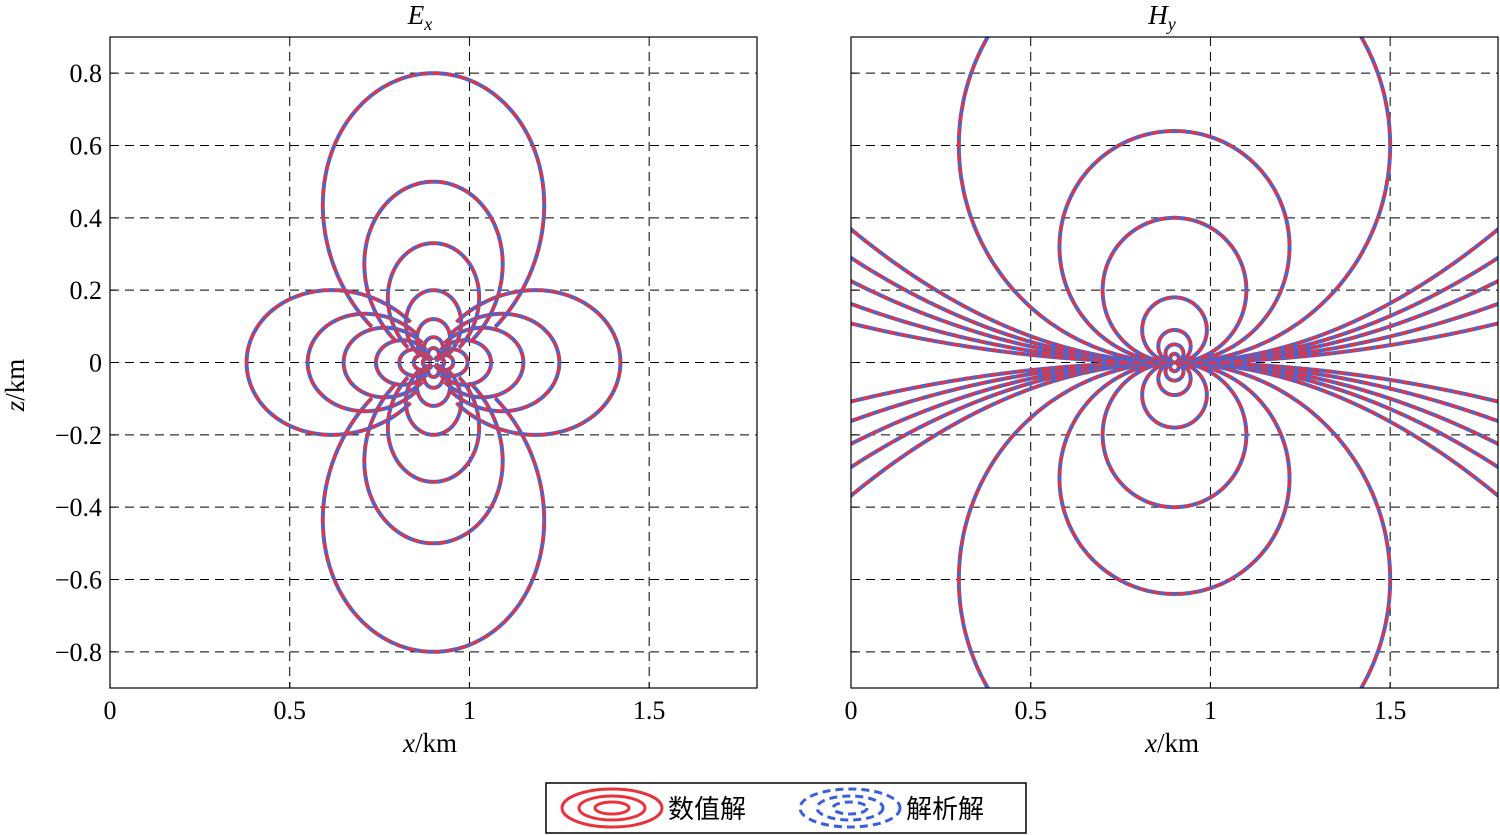 This screenshot has height=835, width=1500. What do you see at coordinates (649, 710) in the screenshot?
I see `ex-xtick-label: 1.5` at bounding box center [649, 710].